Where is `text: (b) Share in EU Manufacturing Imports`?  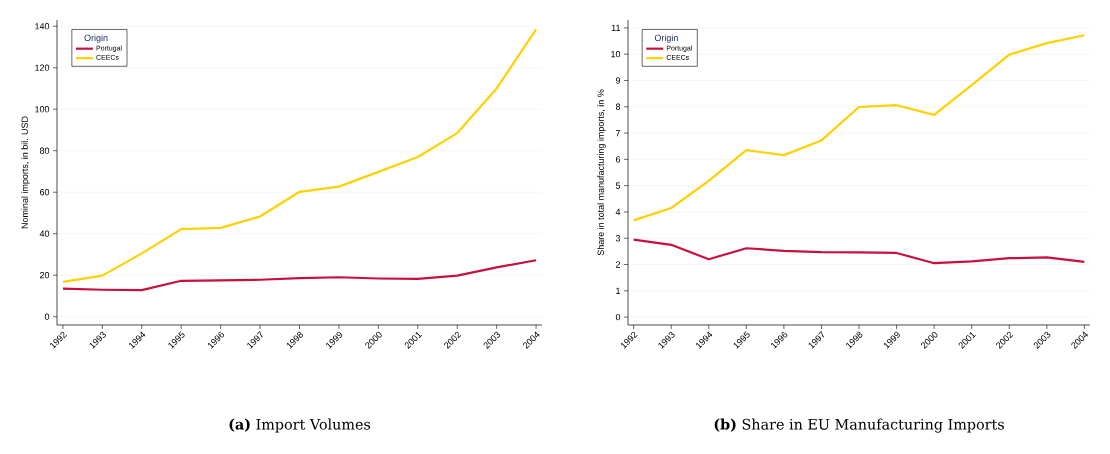 text: (b) Share in EU Manufacturing Imports is located at coordinates (859, 425).